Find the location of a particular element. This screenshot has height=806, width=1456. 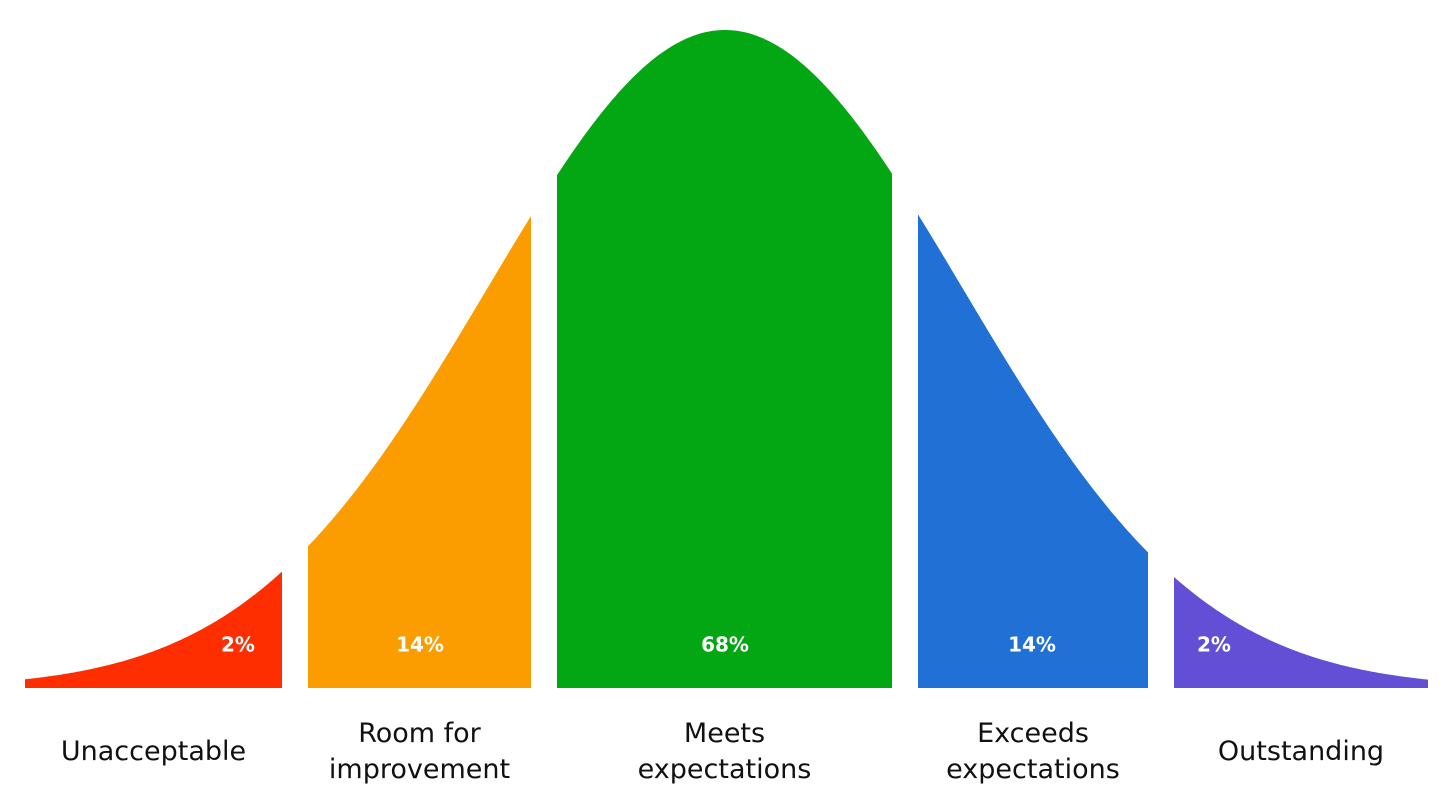

category-label: Unacceptable is located at coordinates (153, 751).